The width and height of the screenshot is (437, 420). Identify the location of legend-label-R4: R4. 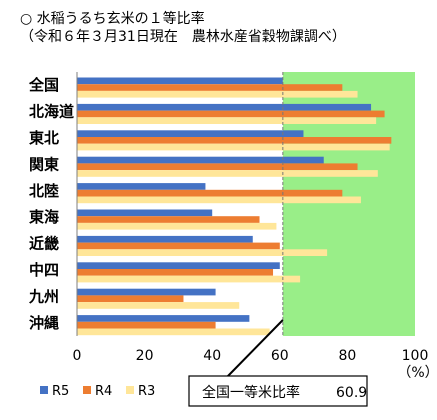
(103, 391).